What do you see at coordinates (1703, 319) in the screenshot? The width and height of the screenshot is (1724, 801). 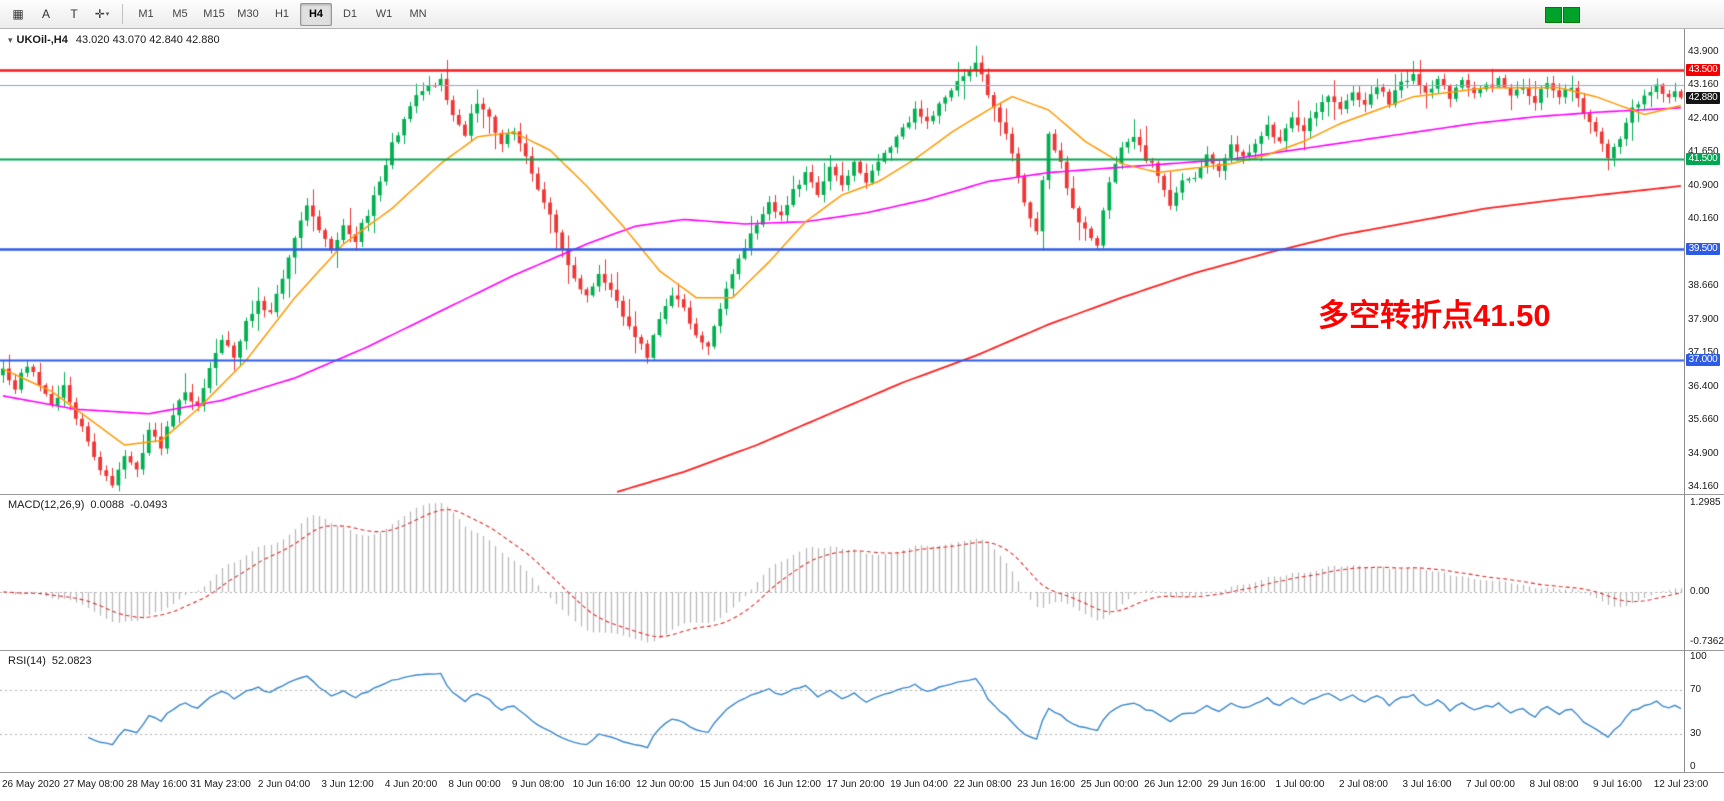 I see `price-tick-label: 37.900` at bounding box center [1703, 319].